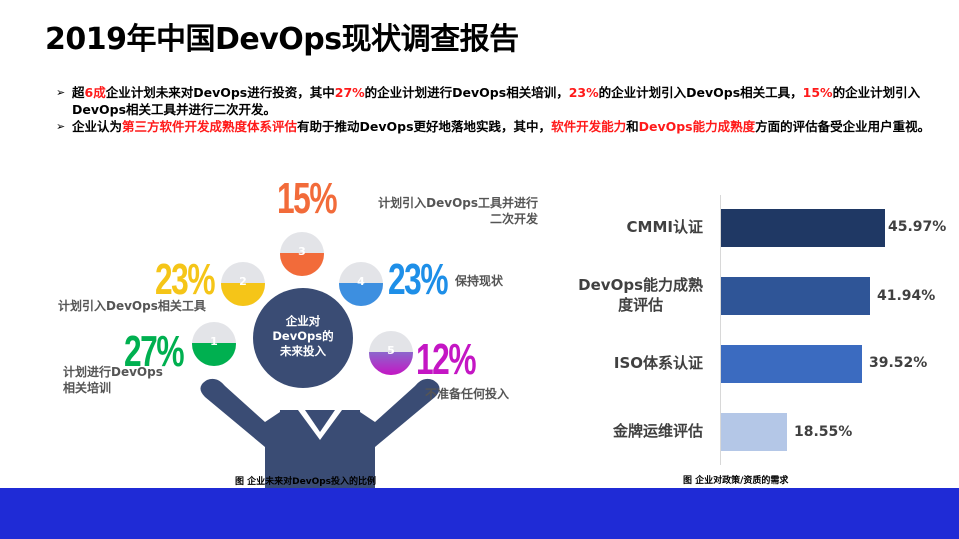  Describe the element at coordinates (791, 364) in the screenshot. I see `bar-iso` at that location.